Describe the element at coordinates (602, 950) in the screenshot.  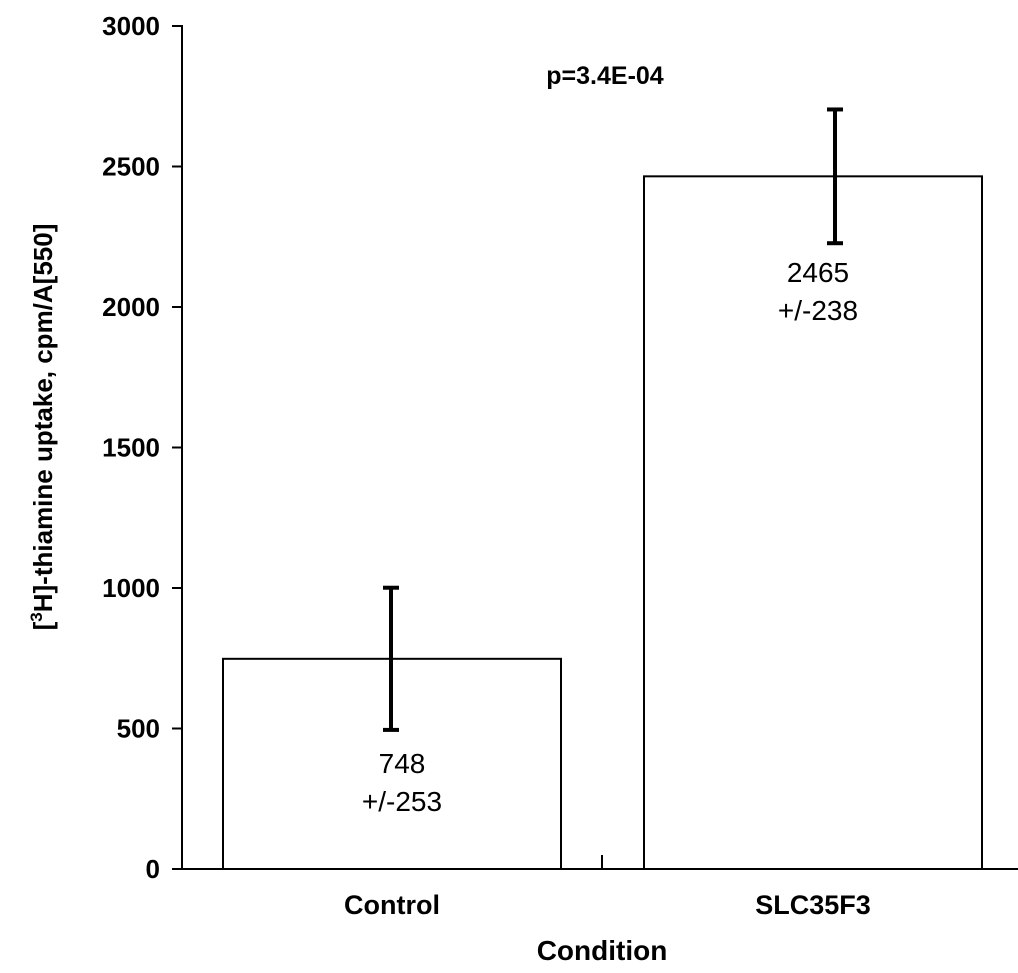
I see `x-axis-label: Condition` at that location.